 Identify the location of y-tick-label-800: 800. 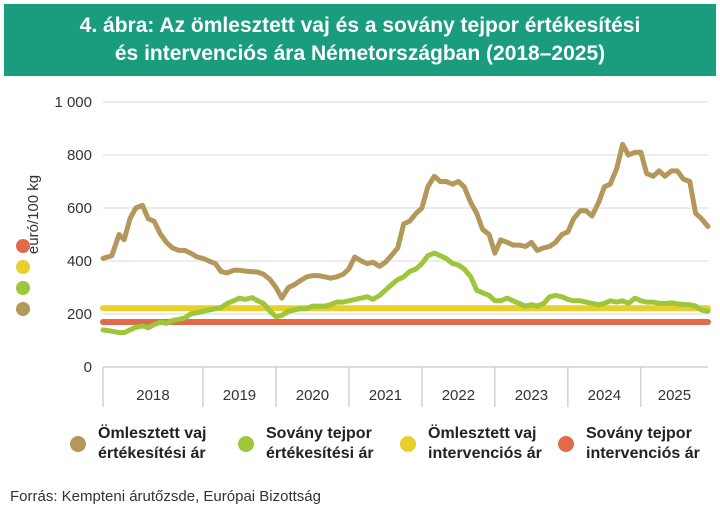
(79, 155).